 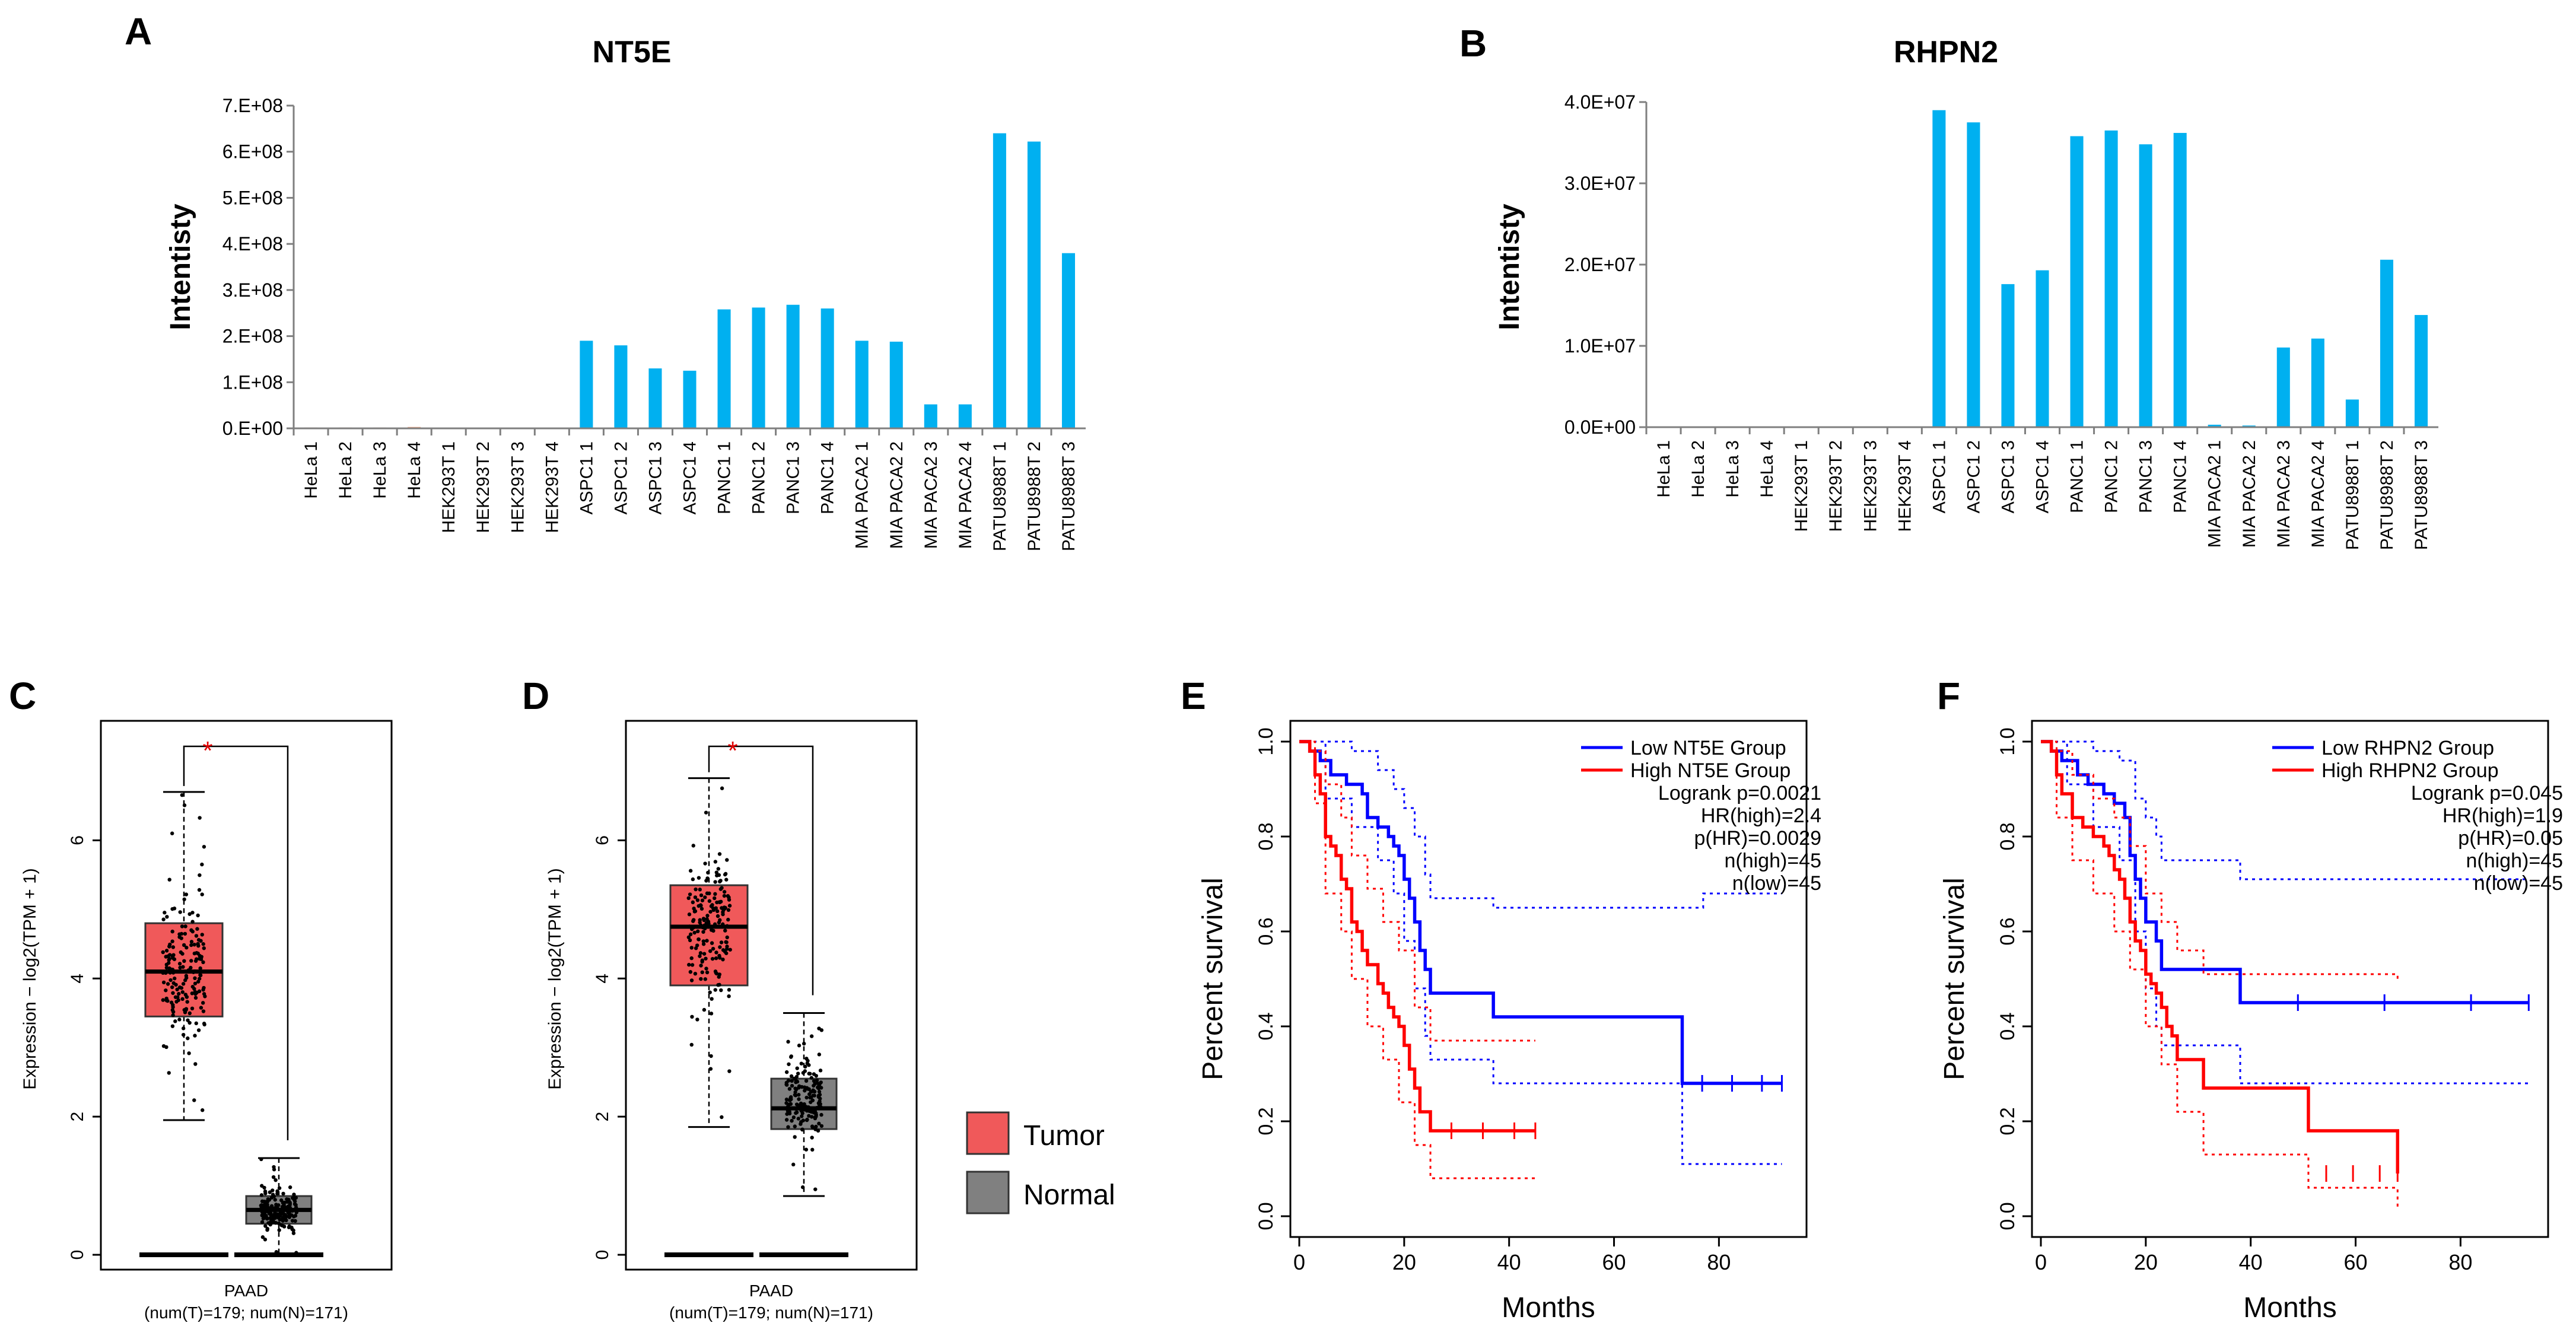 What do you see at coordinates (483, 487) in the screenshot?
I see `x-tick-label: HEK293T 2` at bounding box center [483, 487].